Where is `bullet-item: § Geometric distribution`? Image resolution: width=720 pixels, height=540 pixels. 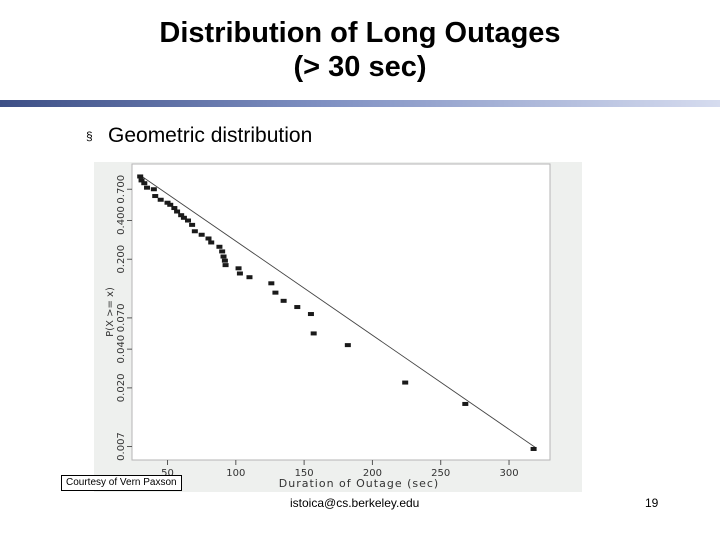
bullet-item: § Geometric distribution is located at coordinates (199, 136).